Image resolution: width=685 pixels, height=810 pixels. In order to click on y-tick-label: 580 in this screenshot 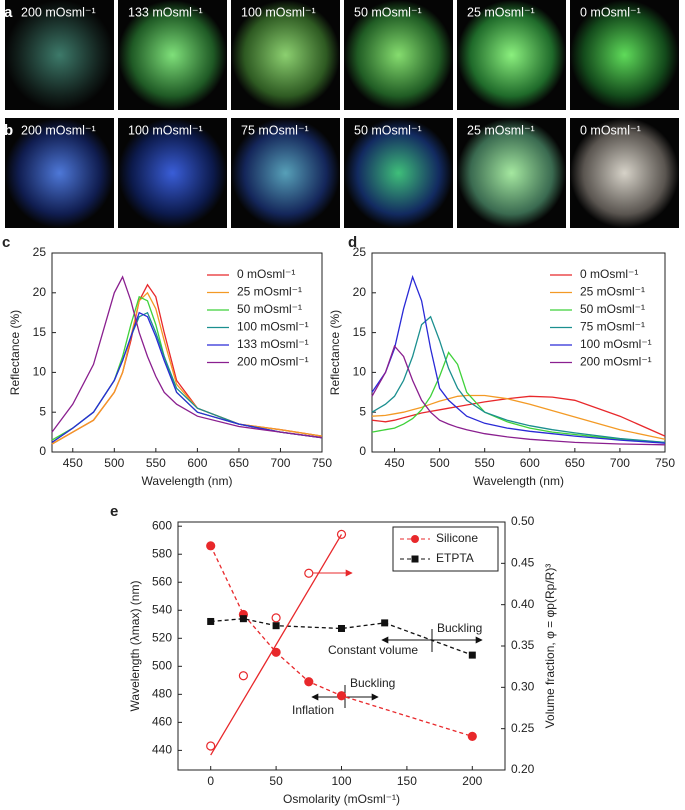, I will do `click(162, 553)`.